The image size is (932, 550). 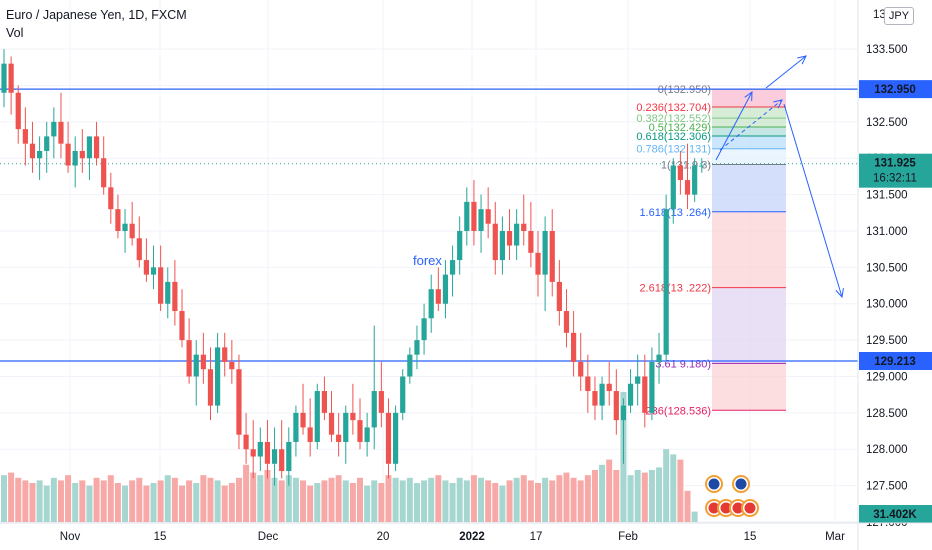 What do you see at coordinates (779, 177) in the screenshot?
I see `projection-arrows` at bounding box center [779, 177].